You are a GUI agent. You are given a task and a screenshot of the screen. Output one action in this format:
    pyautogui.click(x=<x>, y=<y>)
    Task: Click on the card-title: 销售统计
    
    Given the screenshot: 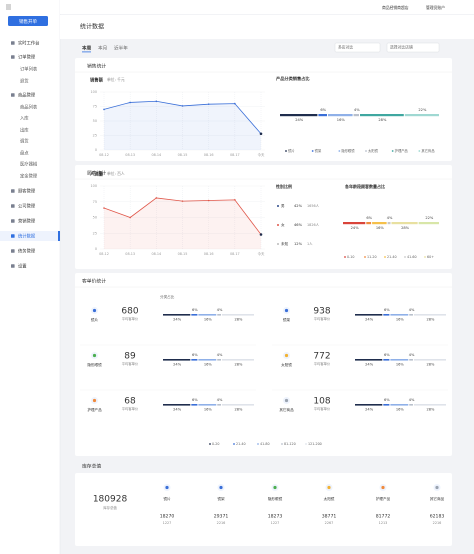 What is the action you would take?
    pyautogui.click(x=96, y=66)
    